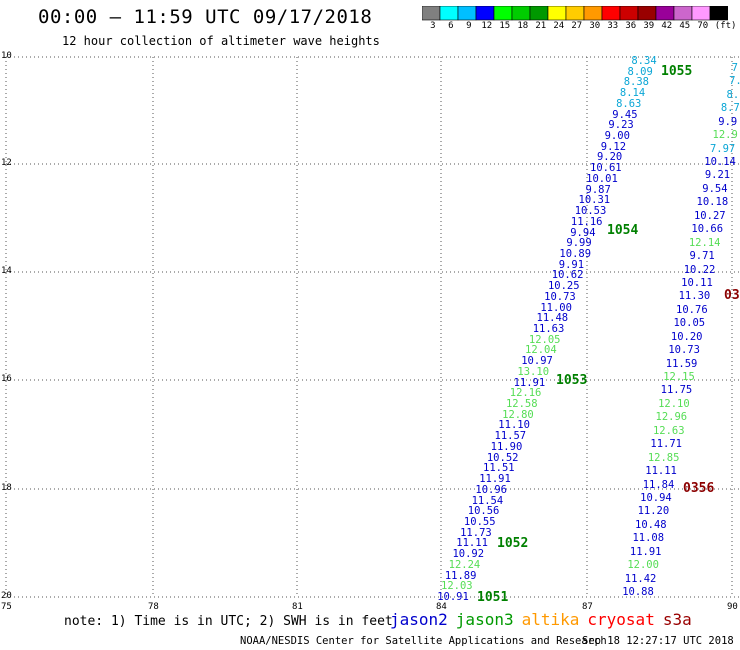 This screenshot has width=740, height=650. Describe the element at coordinates (598, 189) in the screenshot. I see `wave-height-value: 9.87` at that location.